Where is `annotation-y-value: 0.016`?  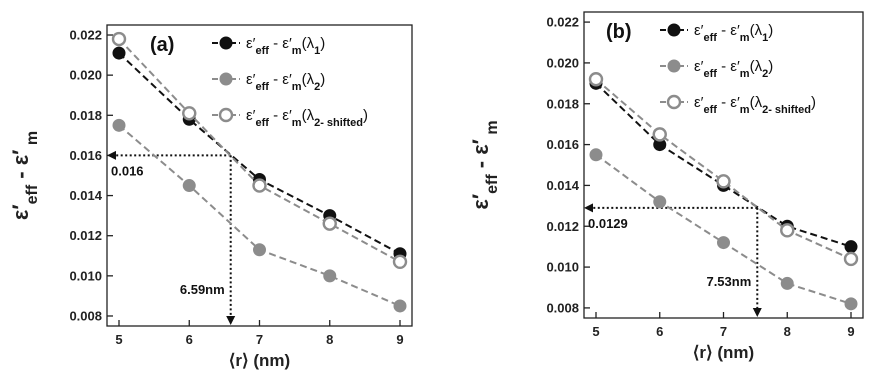 annotation-y-value: 0.016 is located at coordinates (127, 170).